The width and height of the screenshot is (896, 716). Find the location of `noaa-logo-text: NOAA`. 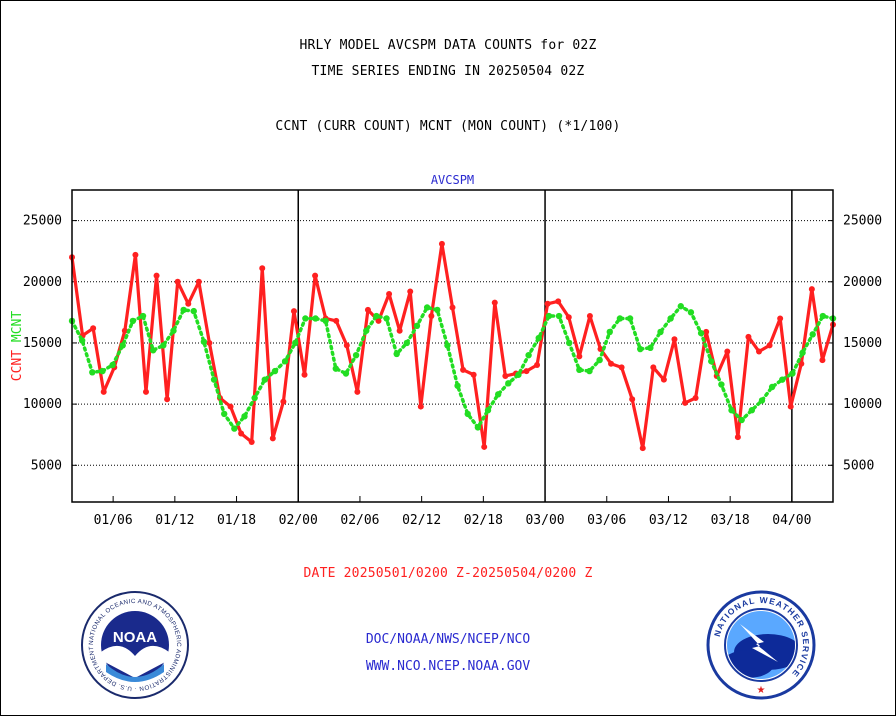

noaa-logo-text: NOAA is located at coordinates (135, 637).